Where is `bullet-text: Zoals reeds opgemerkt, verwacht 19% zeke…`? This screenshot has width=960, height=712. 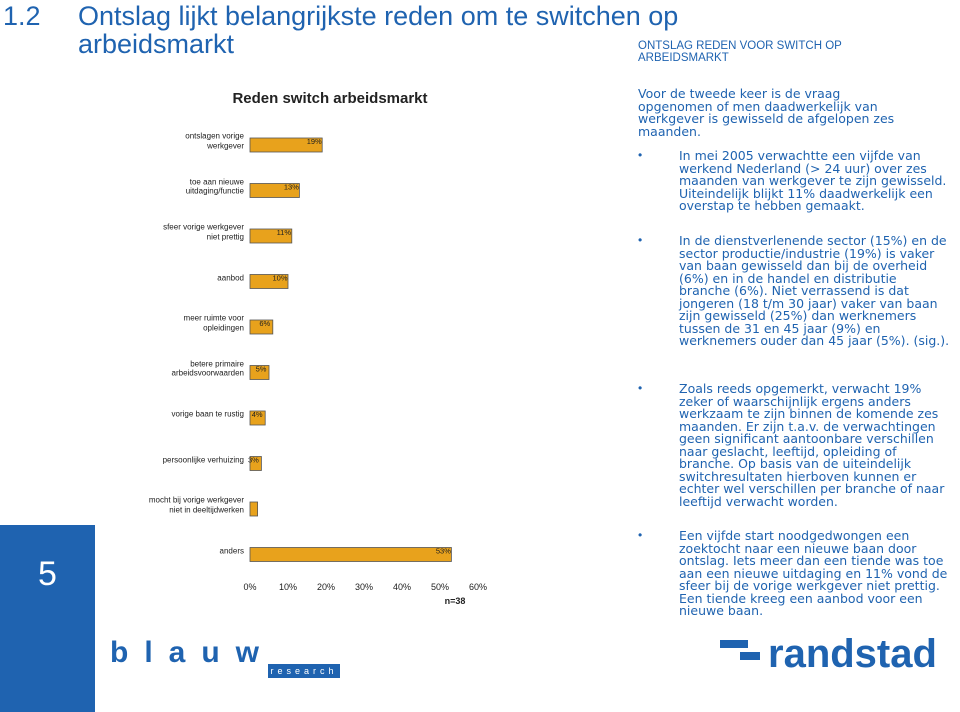 bullet-text: Zoals reeds opgemerkt, verwacht 19% zeke… is located at coordinates (812, 445).